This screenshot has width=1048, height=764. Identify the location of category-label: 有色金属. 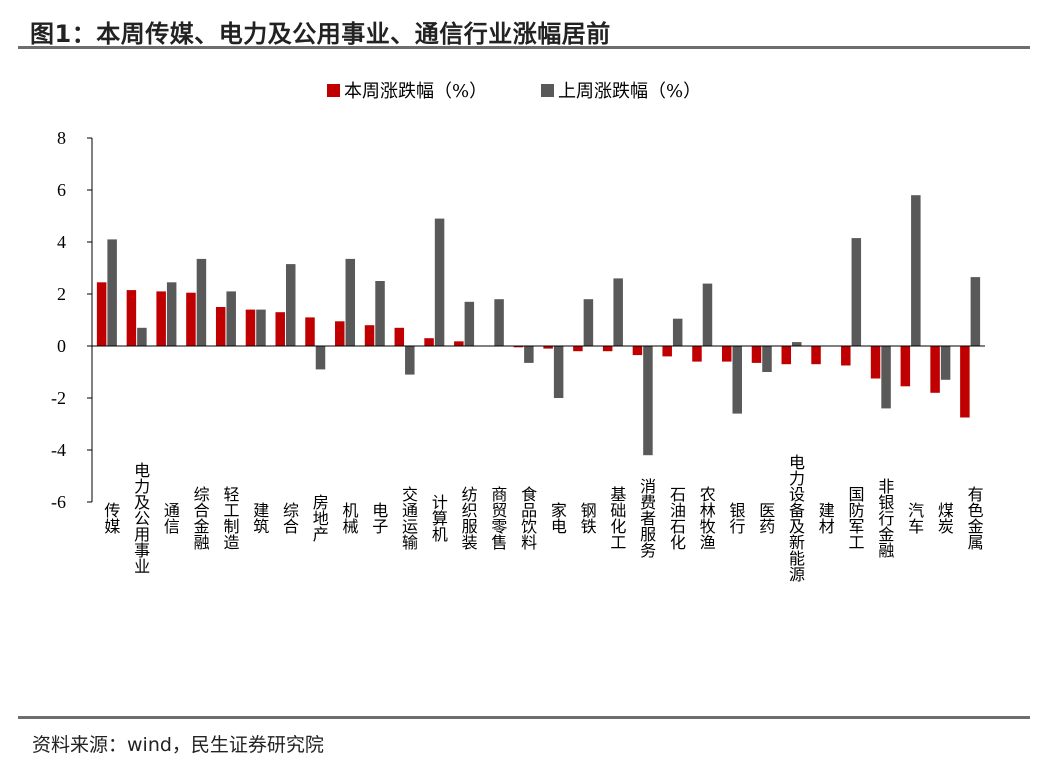
(974, 518).